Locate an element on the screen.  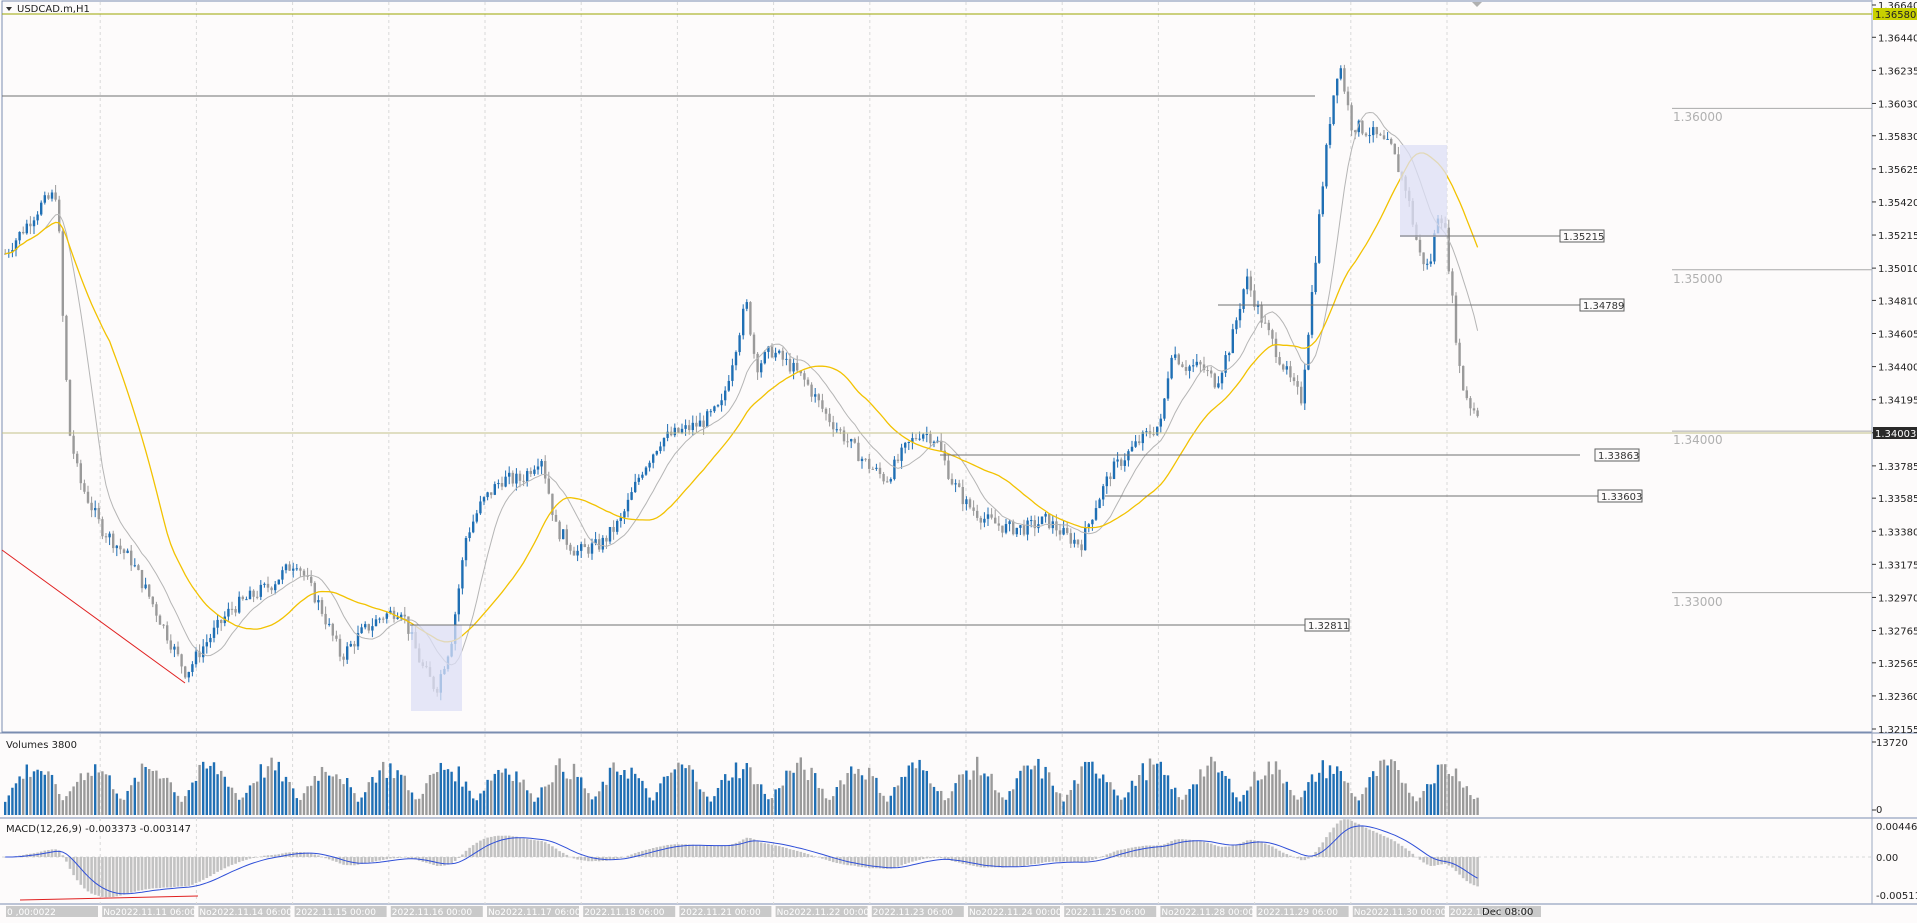
chevron-down-icon is located at coordinates (9, 9).